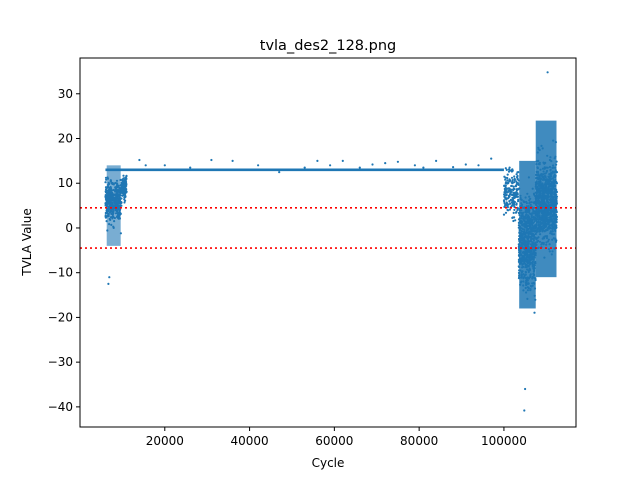 Image resolution: width=640 pixels, height=480 pixels. What do you see at coordinates (60, 407) in the screenshot?
I see `y-tick-label: −40` at bounding box center [60, 407].